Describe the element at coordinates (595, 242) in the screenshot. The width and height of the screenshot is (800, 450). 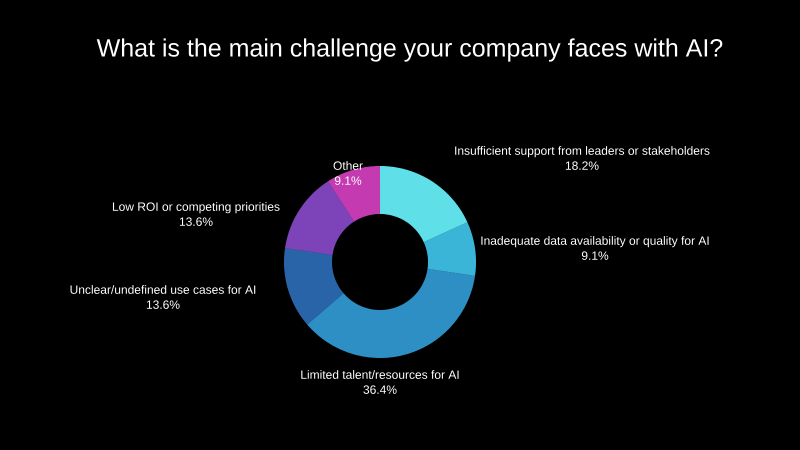
I see `slice-label: Inadequate data availability or quality for AI` at that location.